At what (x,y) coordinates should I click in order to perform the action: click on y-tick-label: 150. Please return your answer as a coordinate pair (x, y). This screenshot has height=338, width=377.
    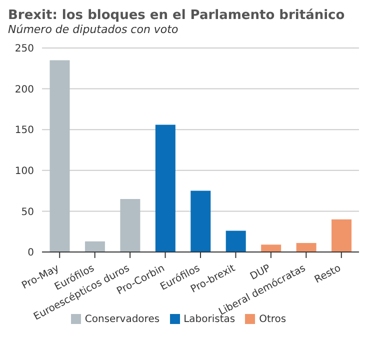
    Looking at the image, I should click on (24, 130).